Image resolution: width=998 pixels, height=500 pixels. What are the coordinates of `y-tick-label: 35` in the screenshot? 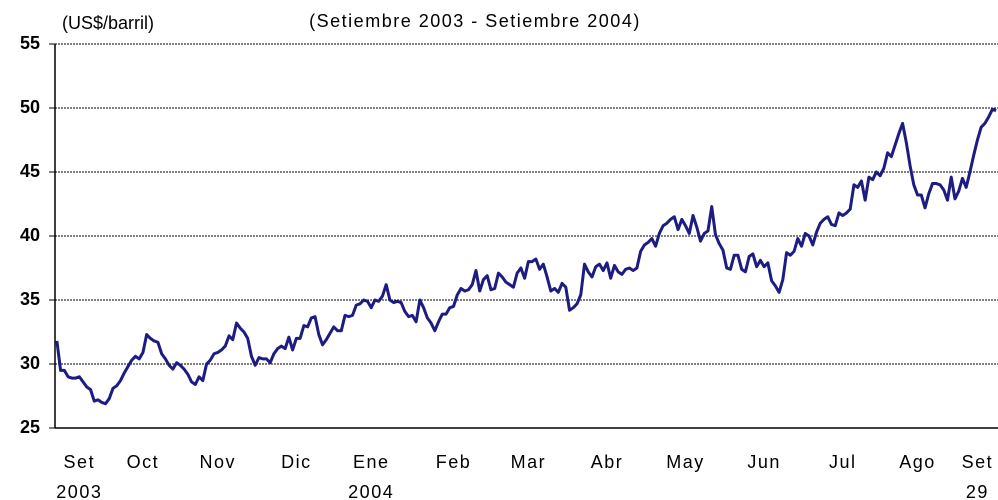 It's located at (30, 299).